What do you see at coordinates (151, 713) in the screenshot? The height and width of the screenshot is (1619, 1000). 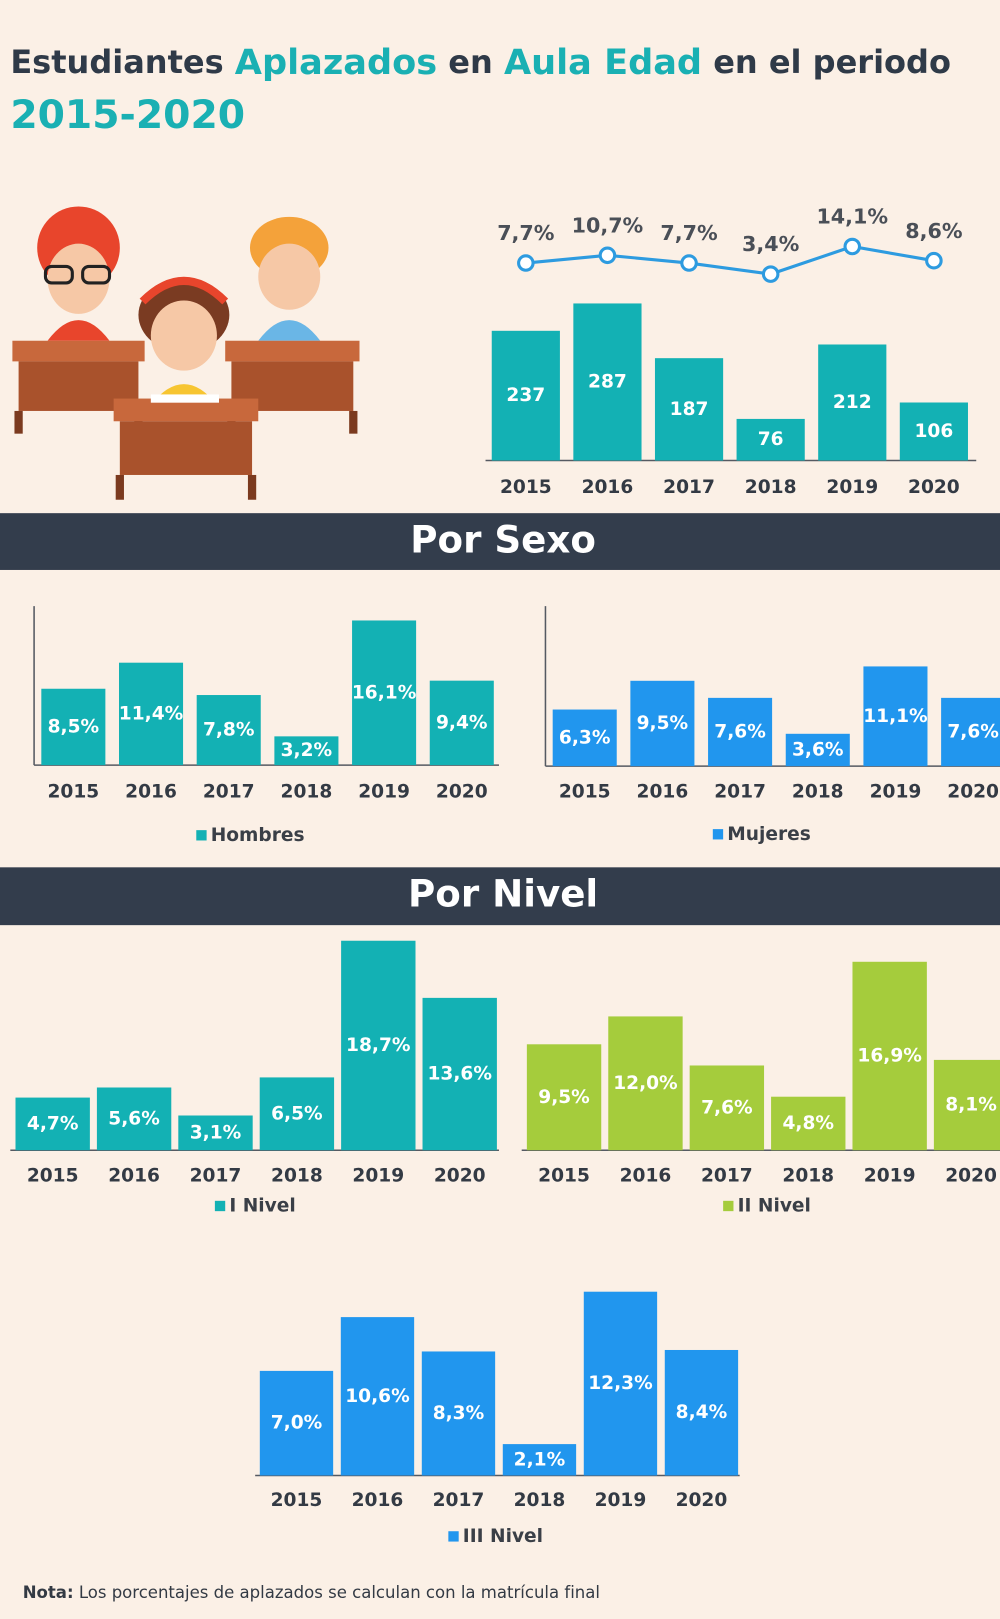 I see `bar-value-label: 11,4%` at bounding box center [151, 713].